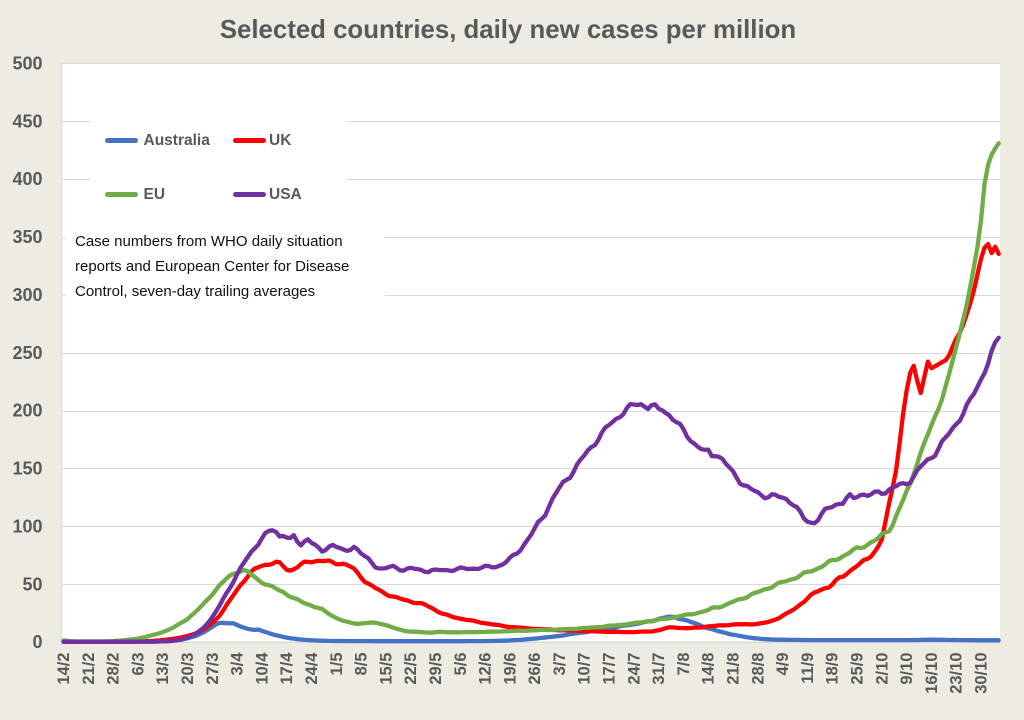 Image resolution: width=1024 pixels, height=720 pixels. Describe the element at coordinates (386, 669) in the screenshot. I see `svg-text: 15/5` at that location.